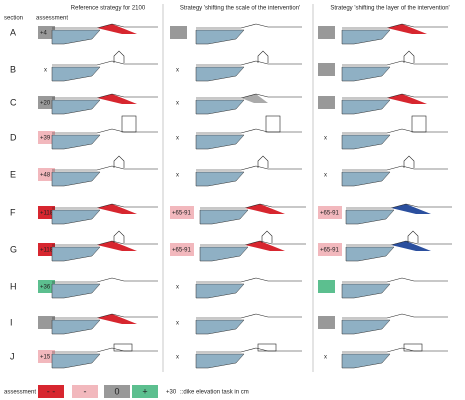  I want to click on section-letter: C, so click(13, 102).